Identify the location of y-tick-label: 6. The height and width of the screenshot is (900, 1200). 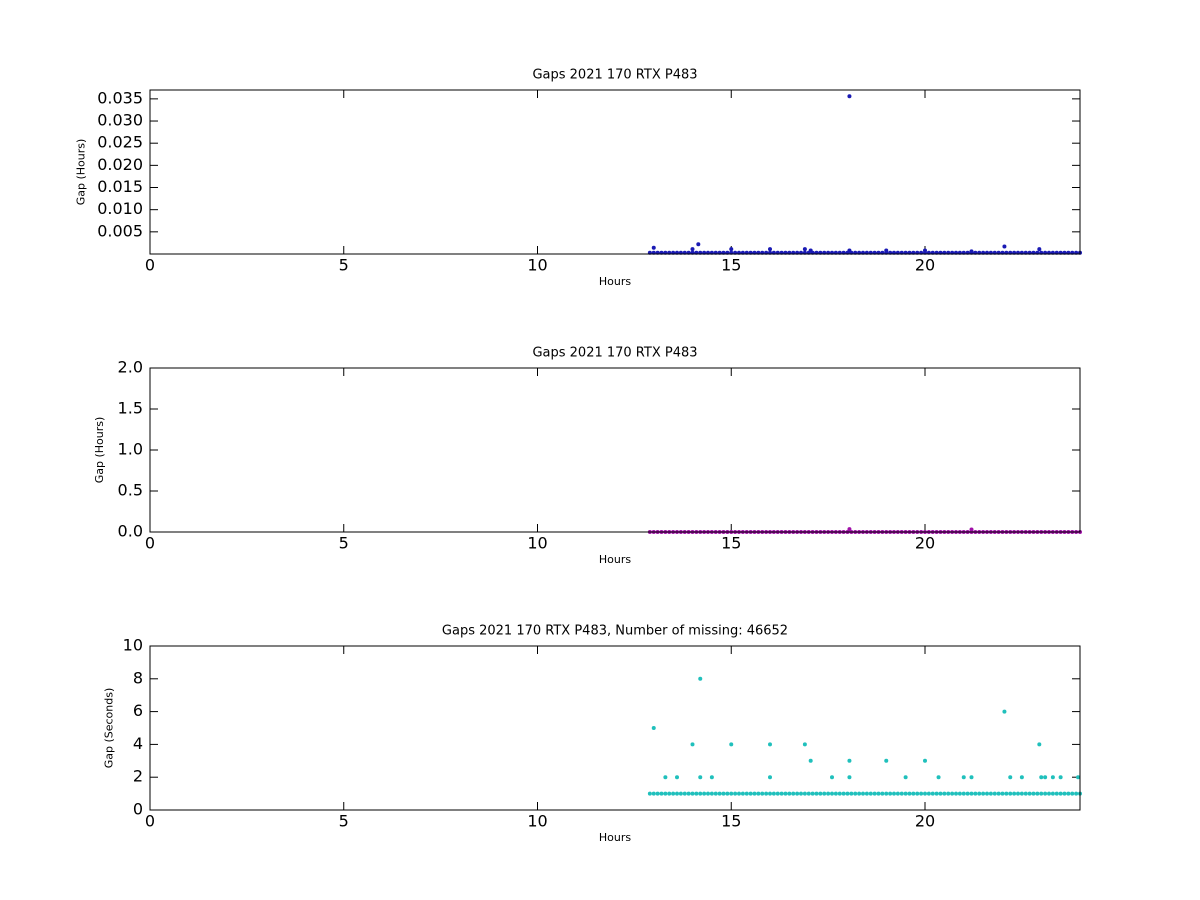
(138, 710).